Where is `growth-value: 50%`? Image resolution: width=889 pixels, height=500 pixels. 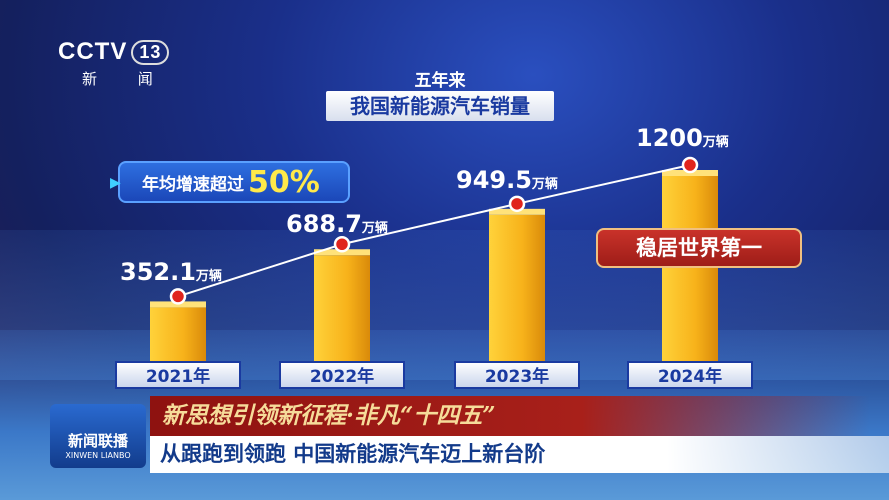 growth-value: 50% is located at coordinates (284, 182).